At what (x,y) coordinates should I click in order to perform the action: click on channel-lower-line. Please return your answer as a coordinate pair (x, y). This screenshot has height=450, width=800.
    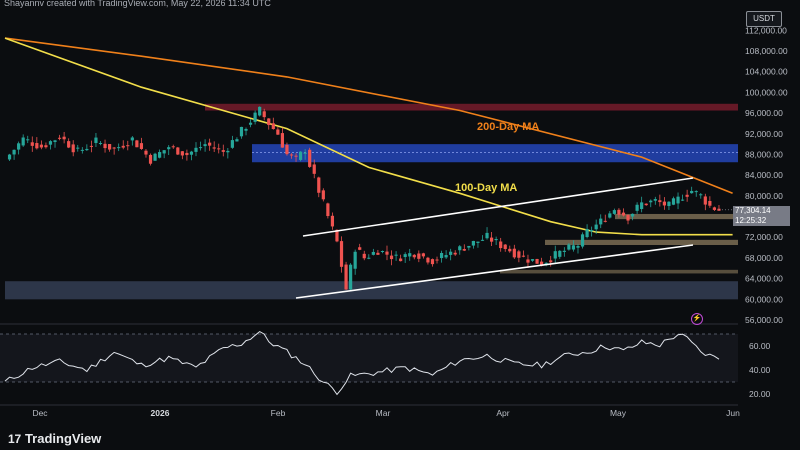
    Looking at the image, I should click on (494, 271).